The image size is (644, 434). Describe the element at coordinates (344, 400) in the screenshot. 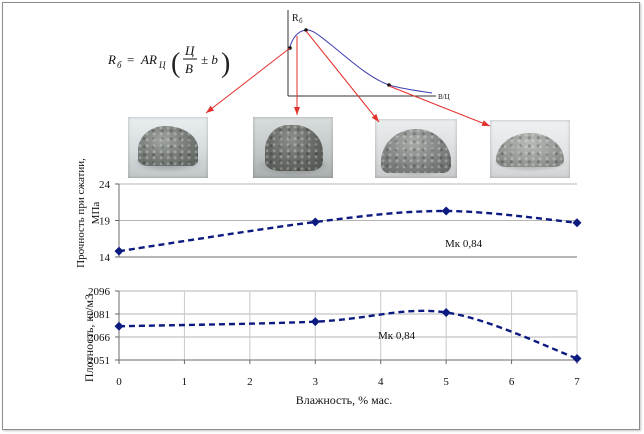

I see `x-axis-label: Влажность, % мас.` at that location.